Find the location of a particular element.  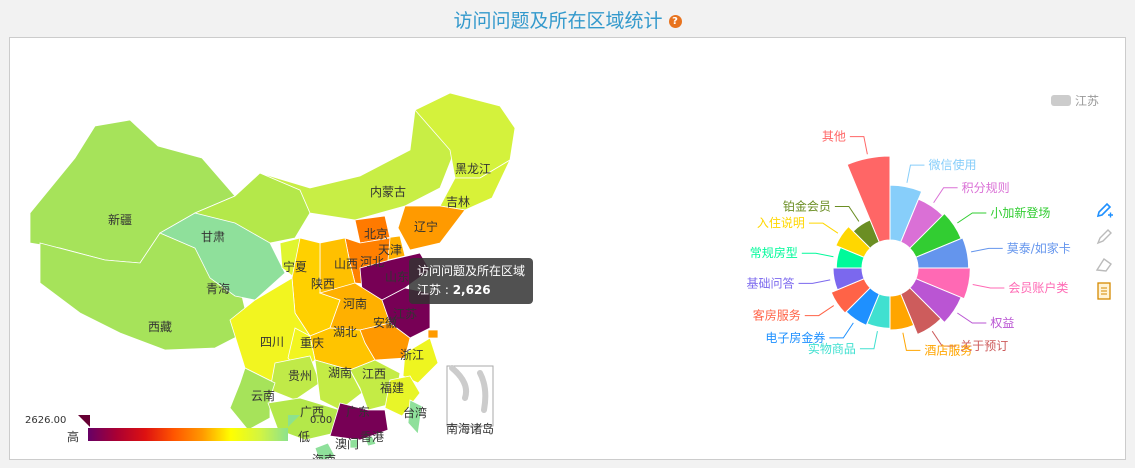

region-label: 澳门 is located at coordinates (347, 443).